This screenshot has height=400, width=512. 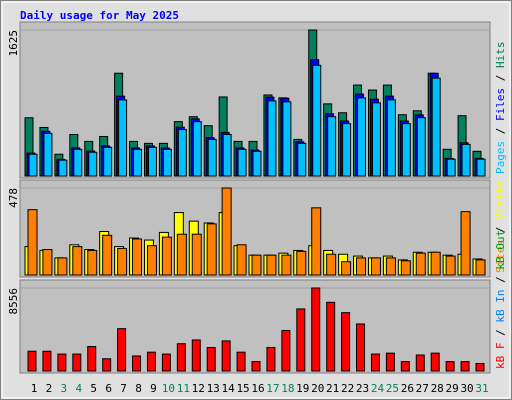 What do you see at coordinates (99, 15) in the screenshot?
I see `chart-title: Daily usage for May 2025` at bounding box center [99, 15].